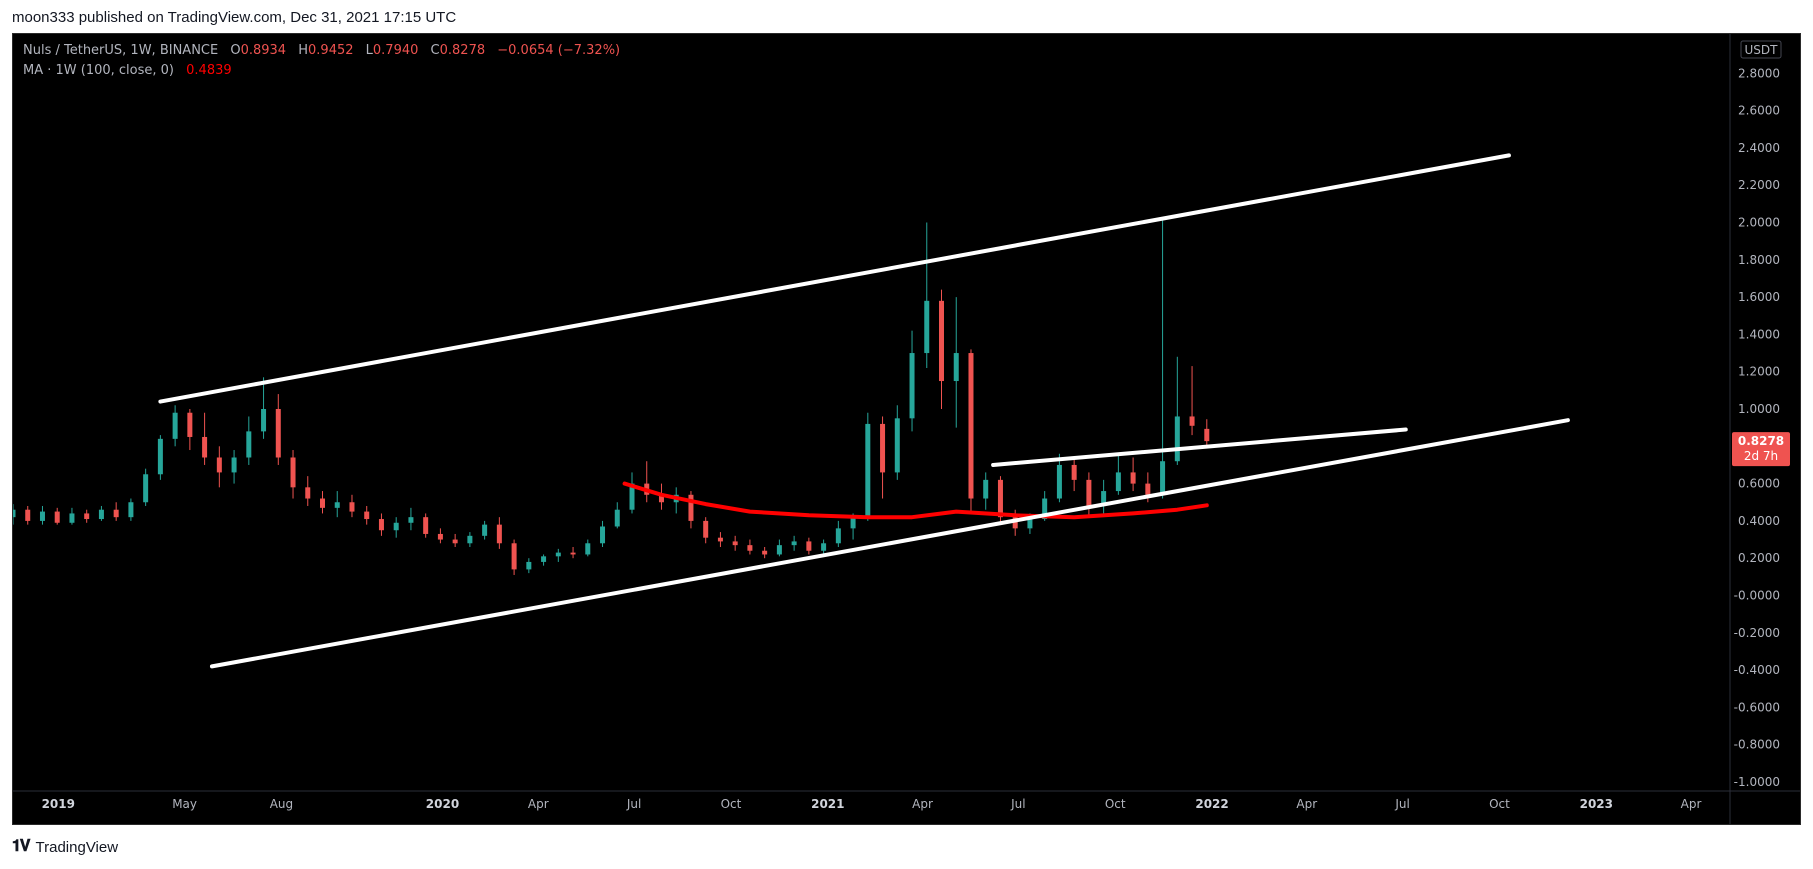 This screenshot has width=1813, height=869. Describe the element at coordinates (1761, 49) in the screenshot. I see `currency-label: USDT` at that location.